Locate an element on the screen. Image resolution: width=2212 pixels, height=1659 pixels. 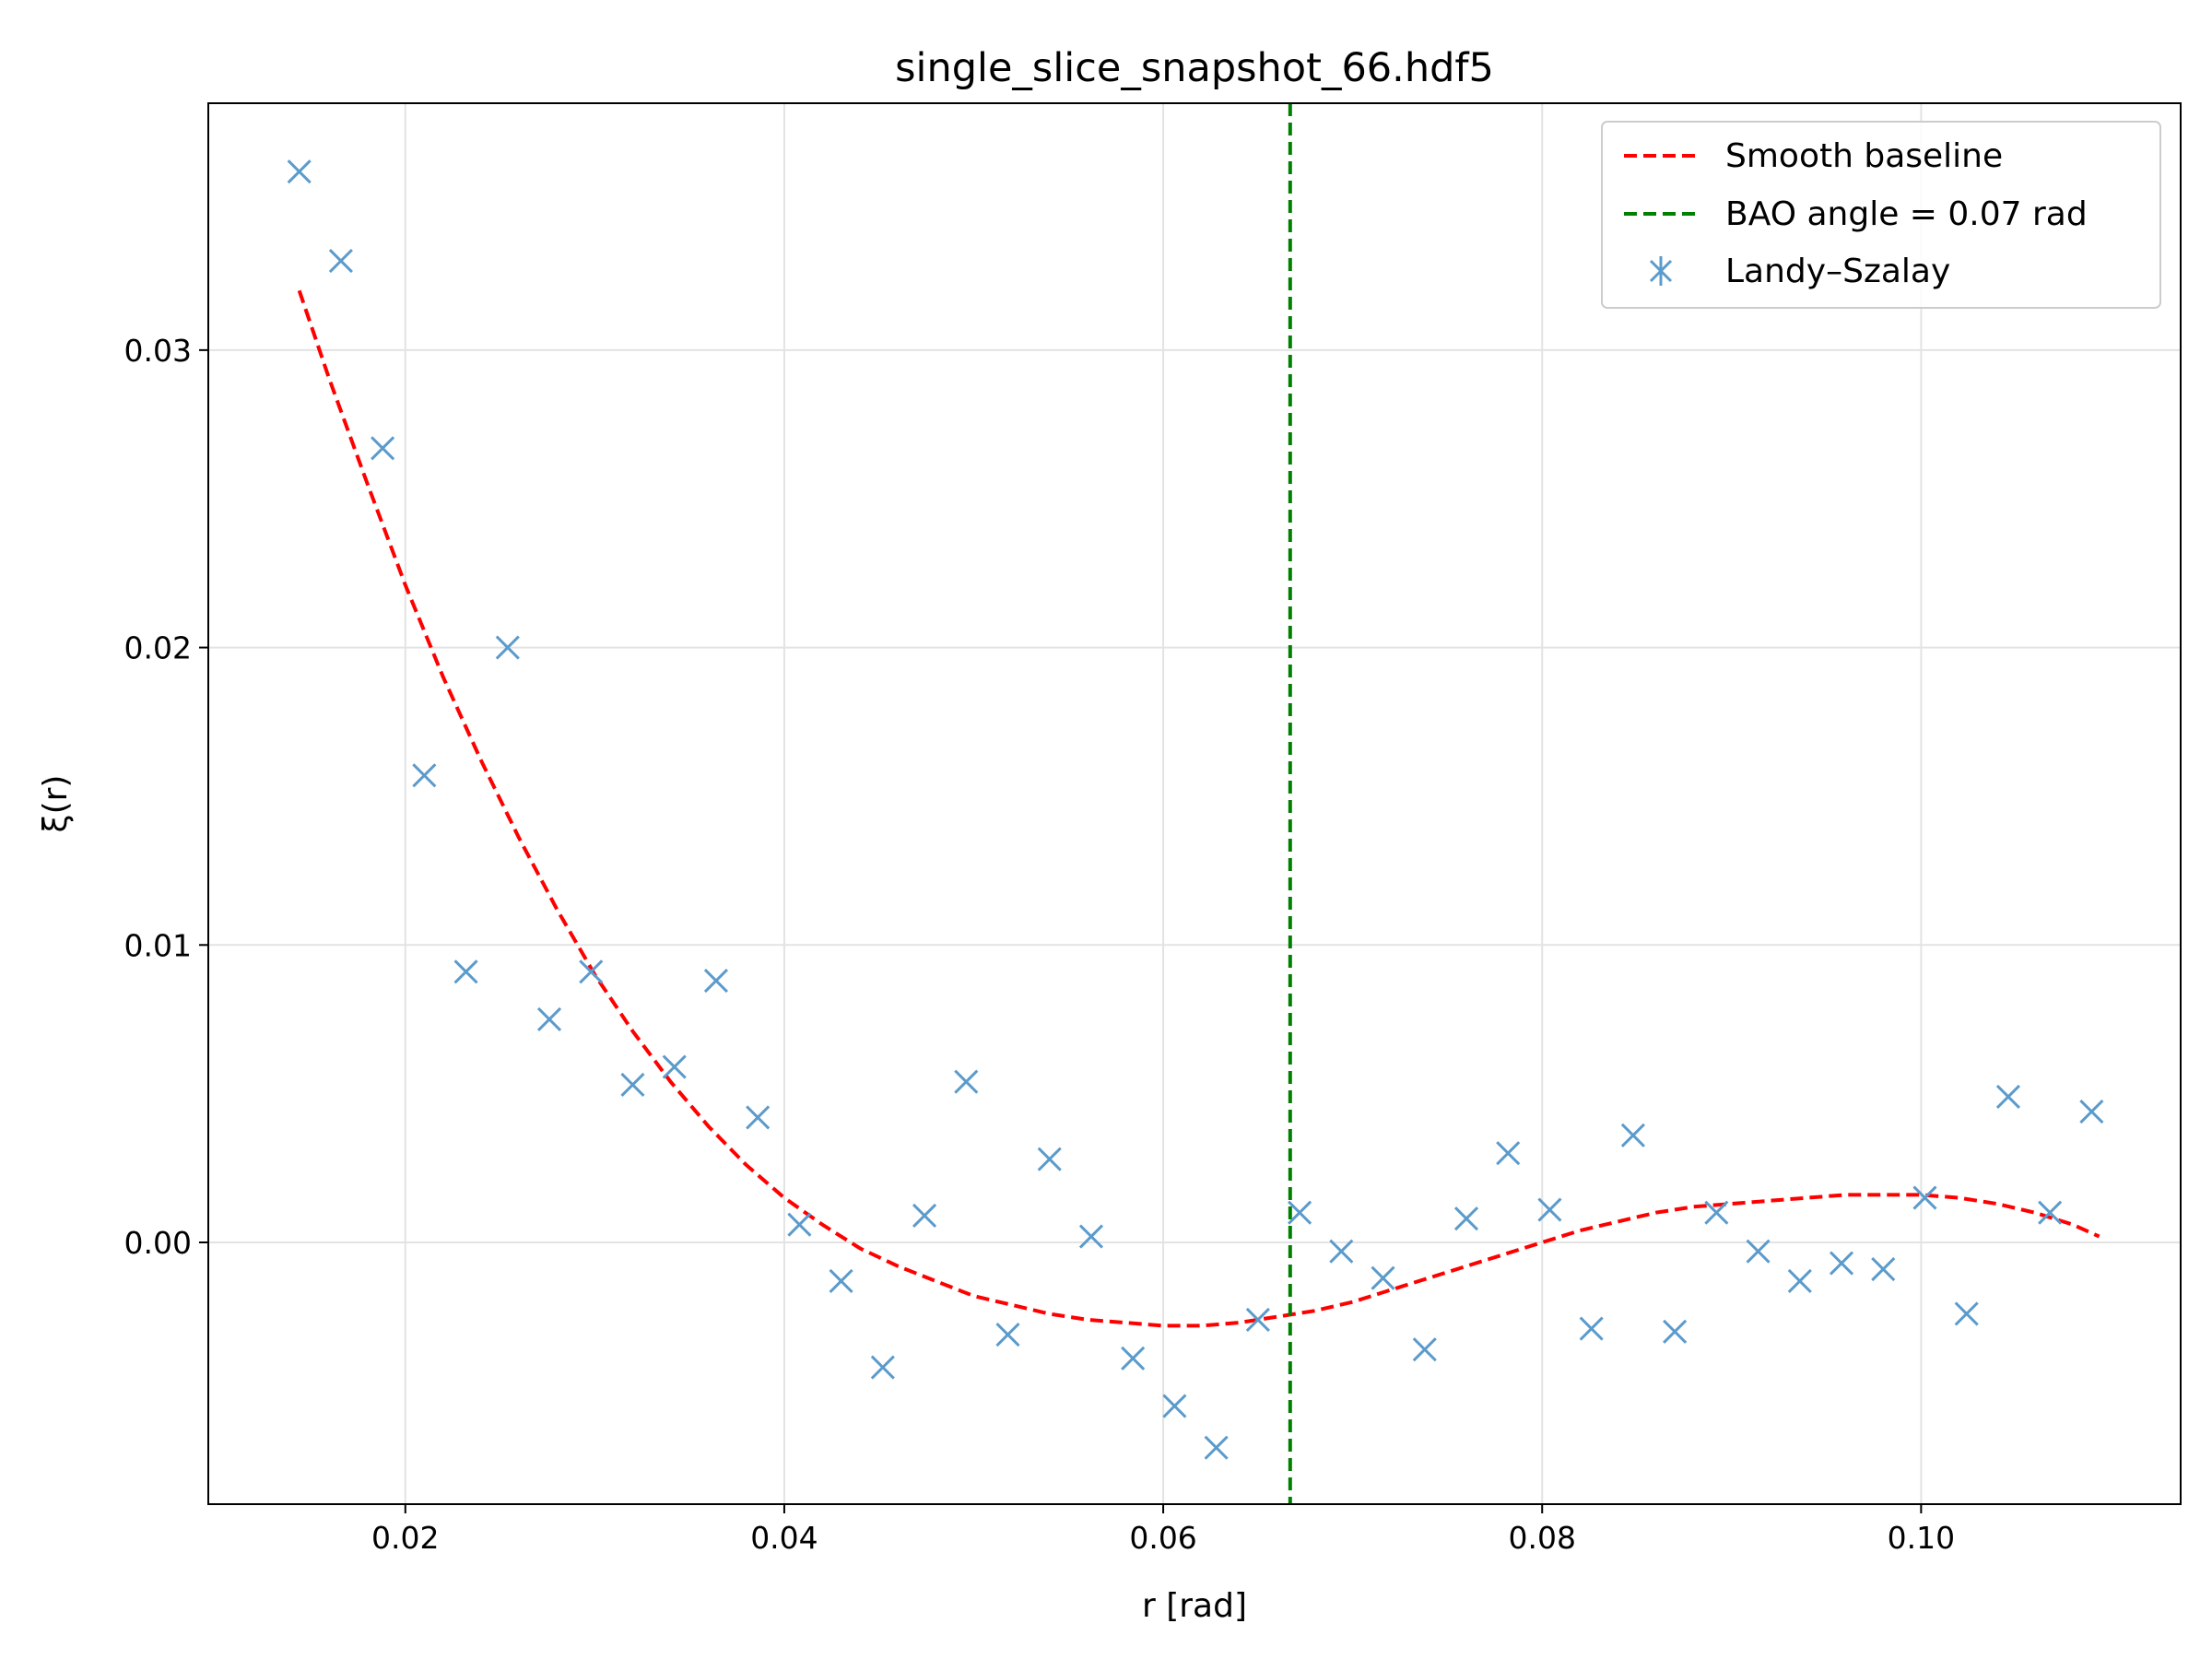
y-tick-label: 0.00 is located at coordinates (158, 1243).